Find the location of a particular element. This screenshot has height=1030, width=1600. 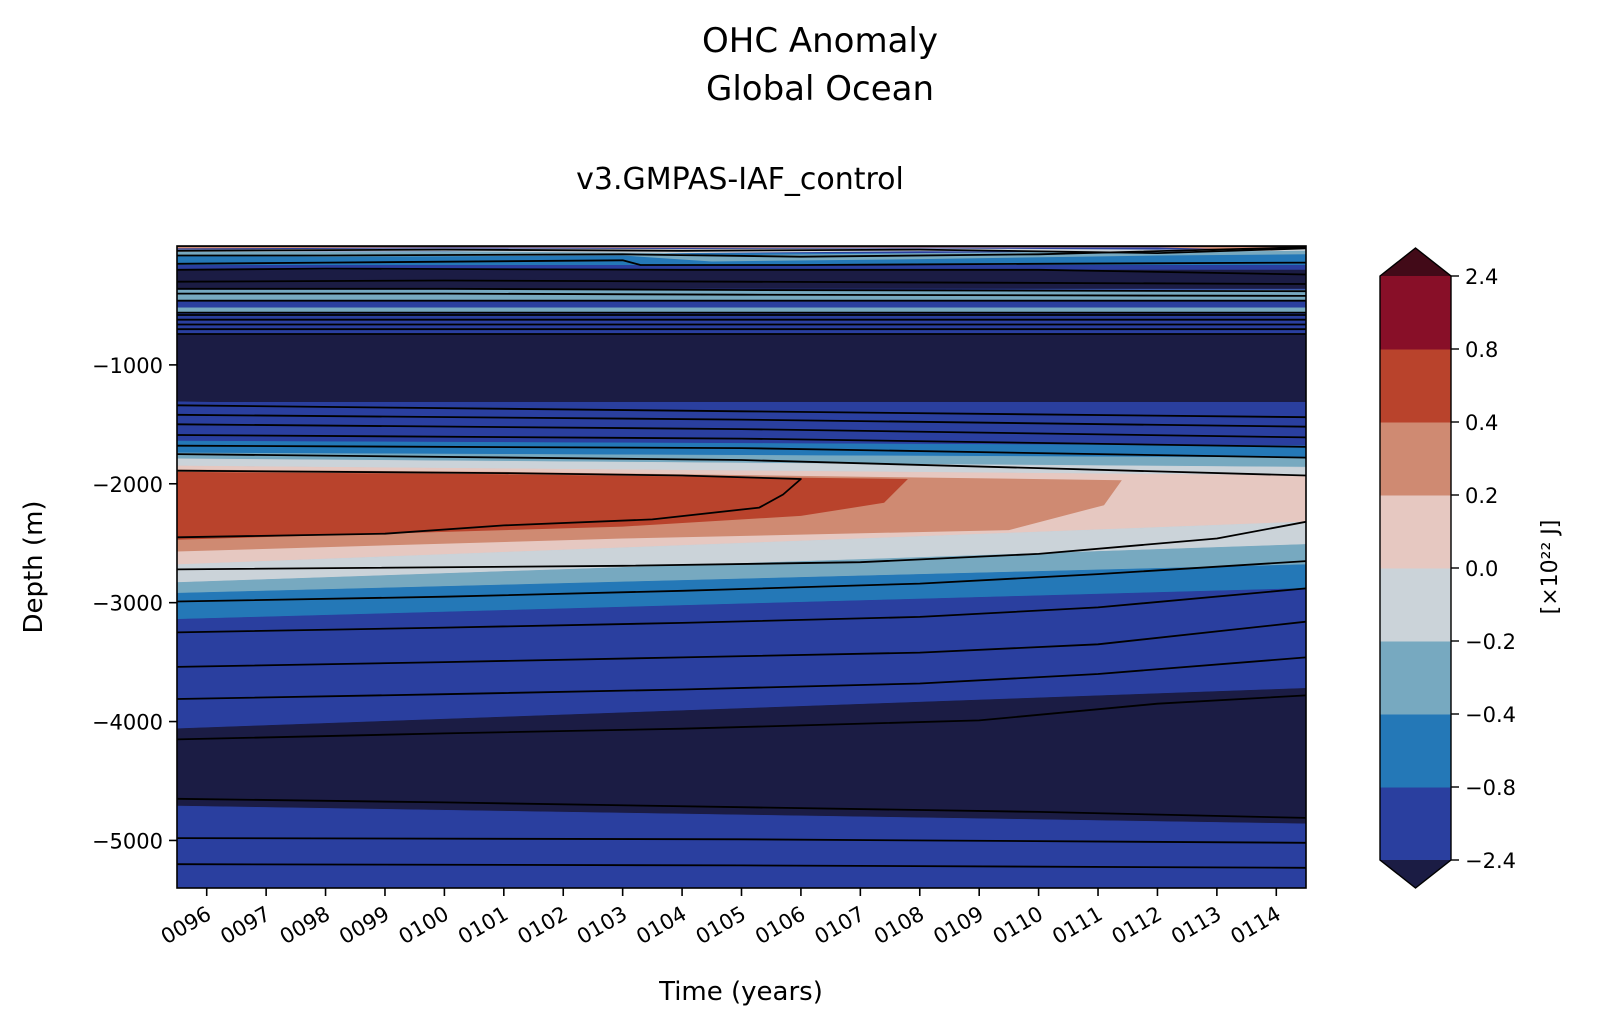

y-tick-label: −3000 is located at coordinates (127, 604).